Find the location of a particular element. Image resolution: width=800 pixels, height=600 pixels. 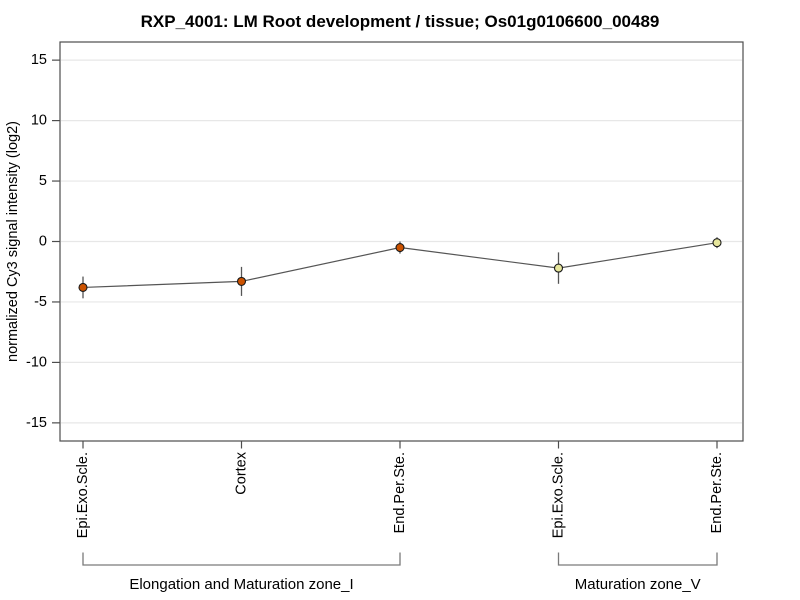

y-tick-label: 15 is located at coordinates (39, 60).